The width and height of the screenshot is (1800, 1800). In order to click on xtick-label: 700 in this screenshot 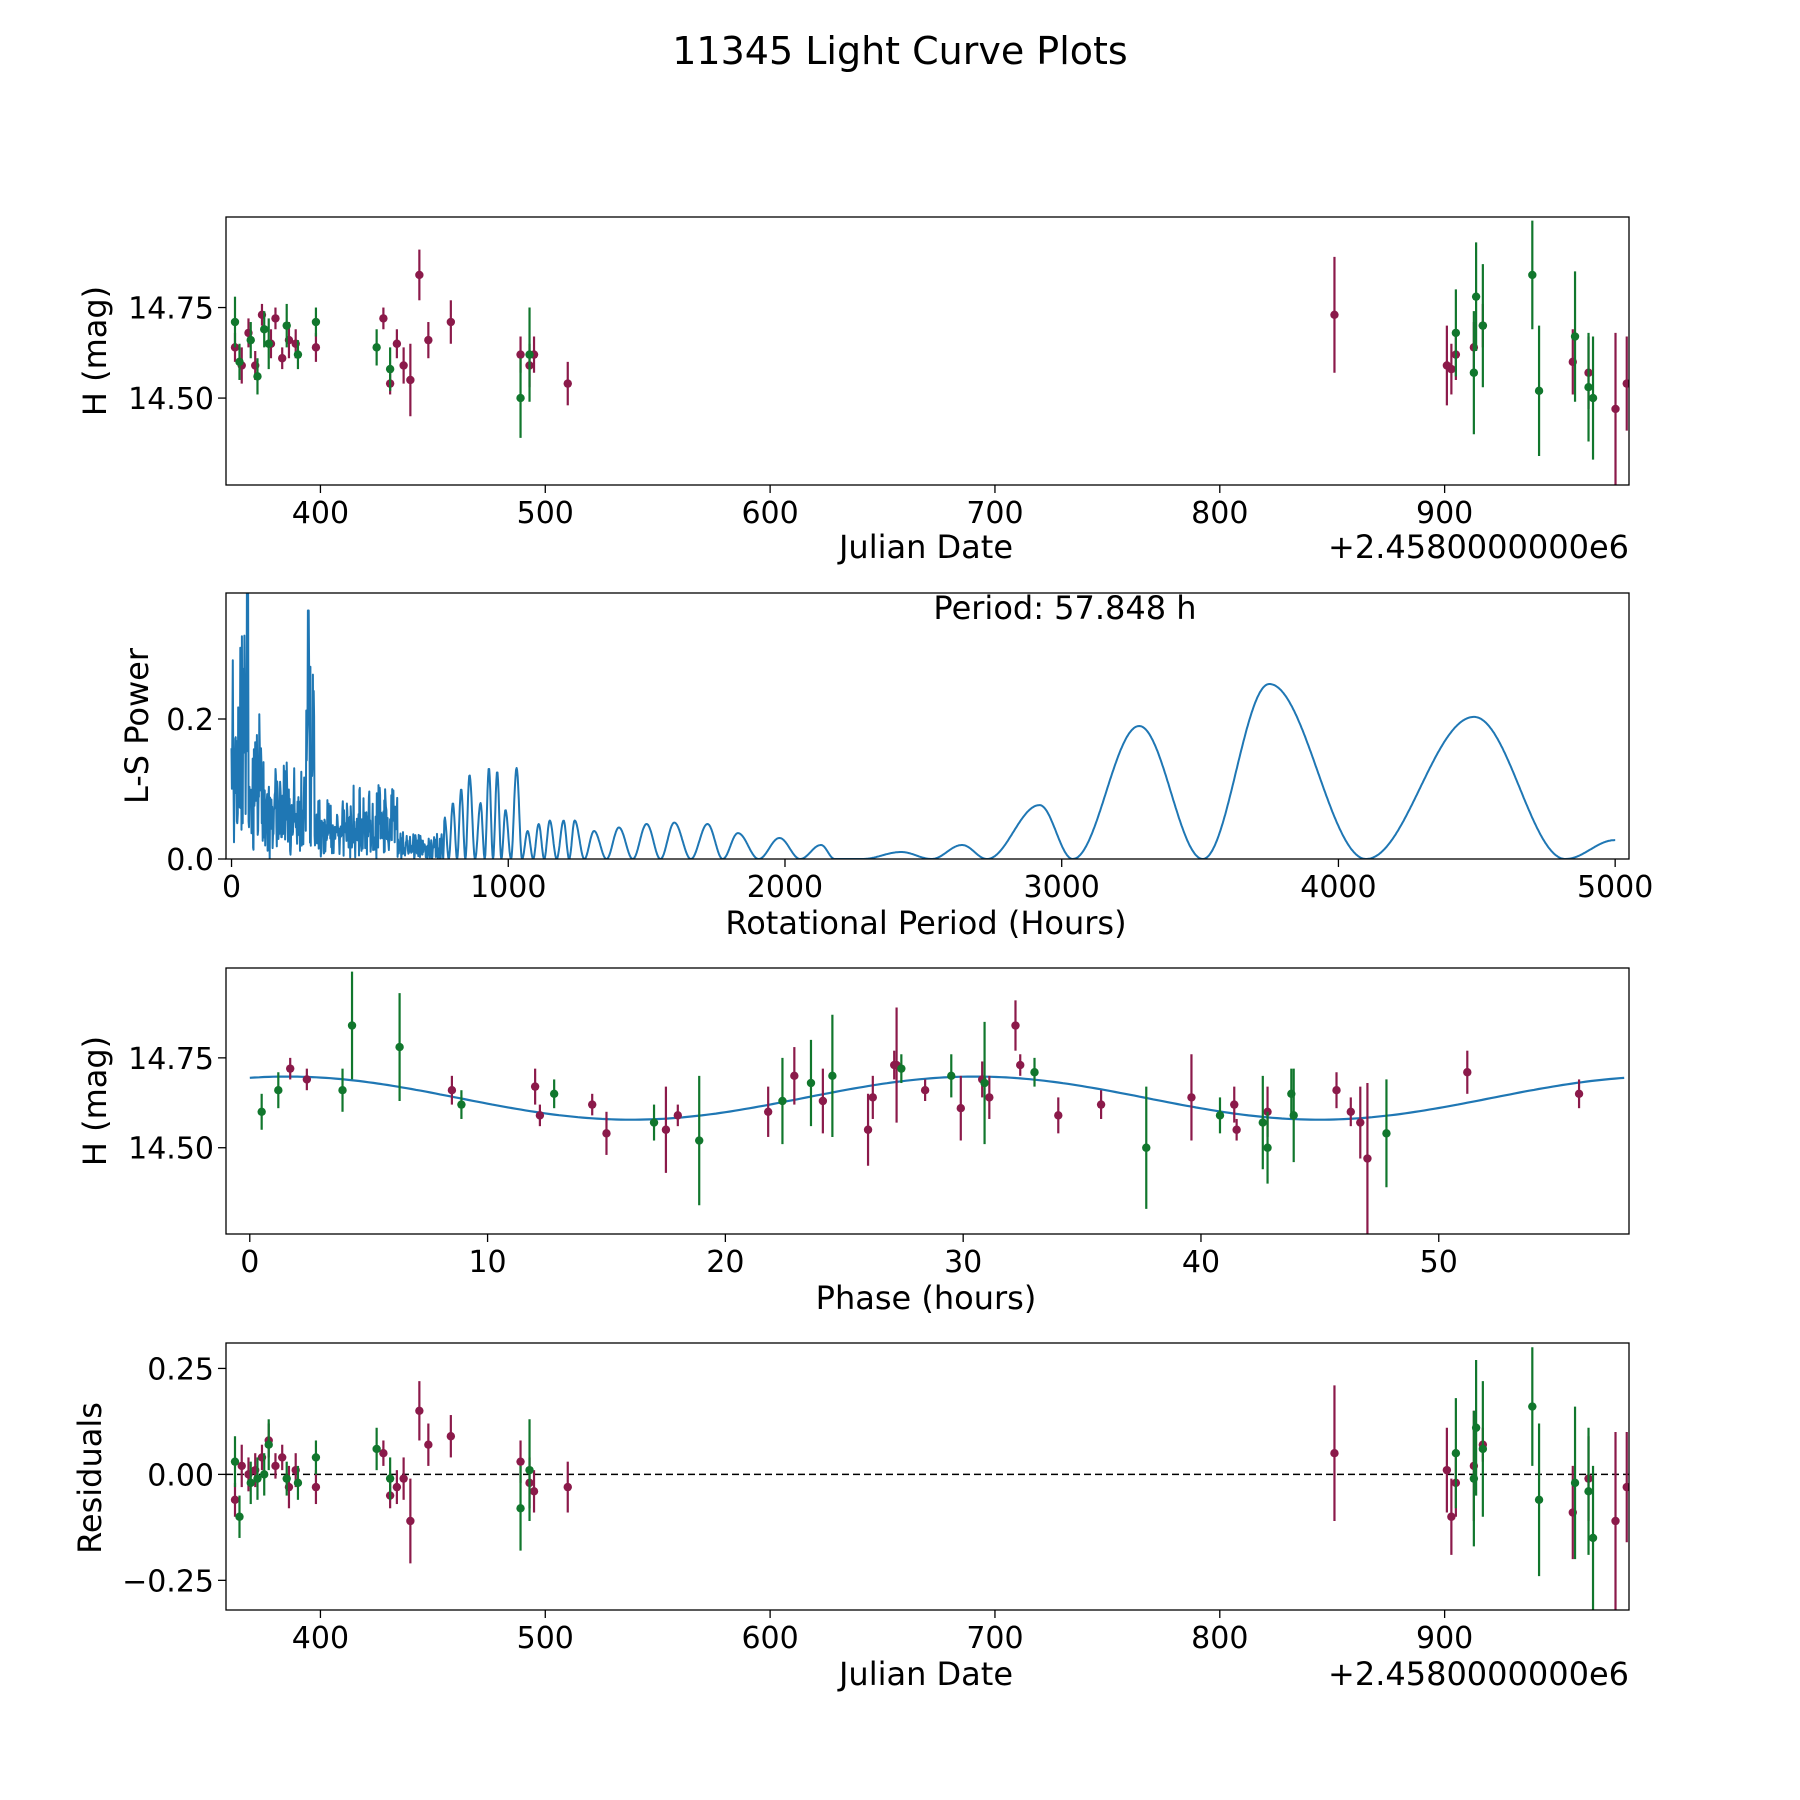, I will do `click(994, 513)`.